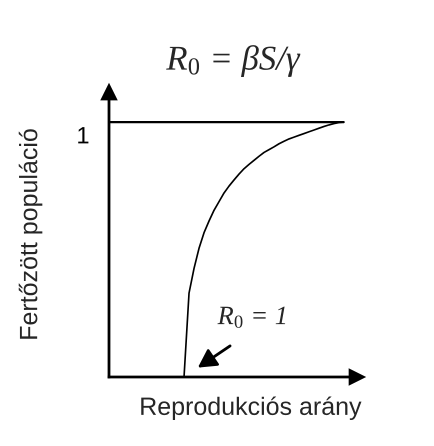  I want to click on chart-title: R$_{0}$ = βS/γ, so click(233, 61).